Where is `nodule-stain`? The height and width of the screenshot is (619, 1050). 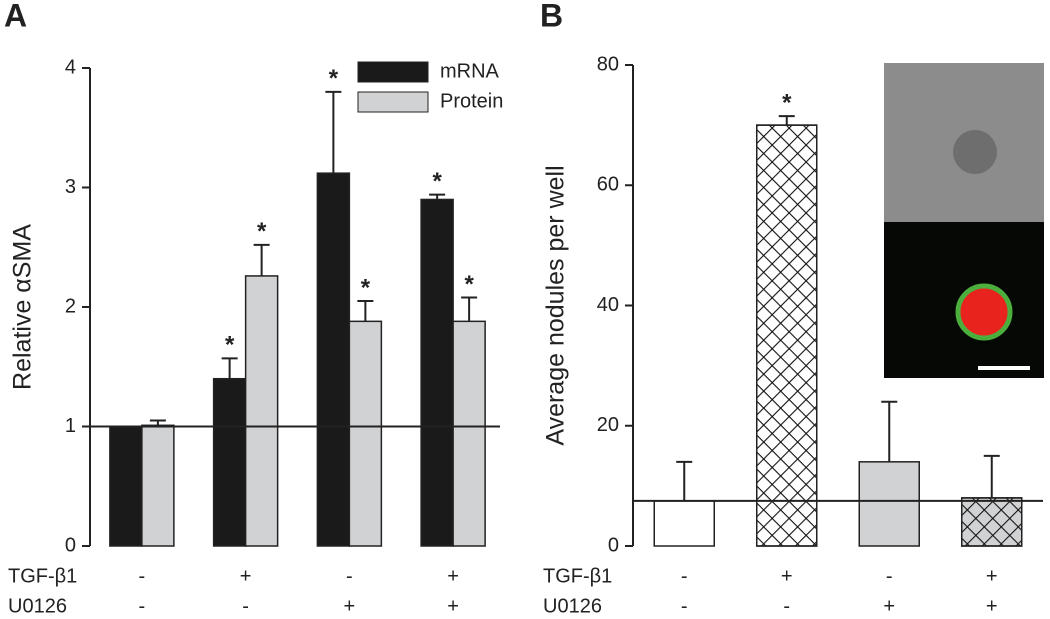
nodule-stain is located at coordinates (984, 312).